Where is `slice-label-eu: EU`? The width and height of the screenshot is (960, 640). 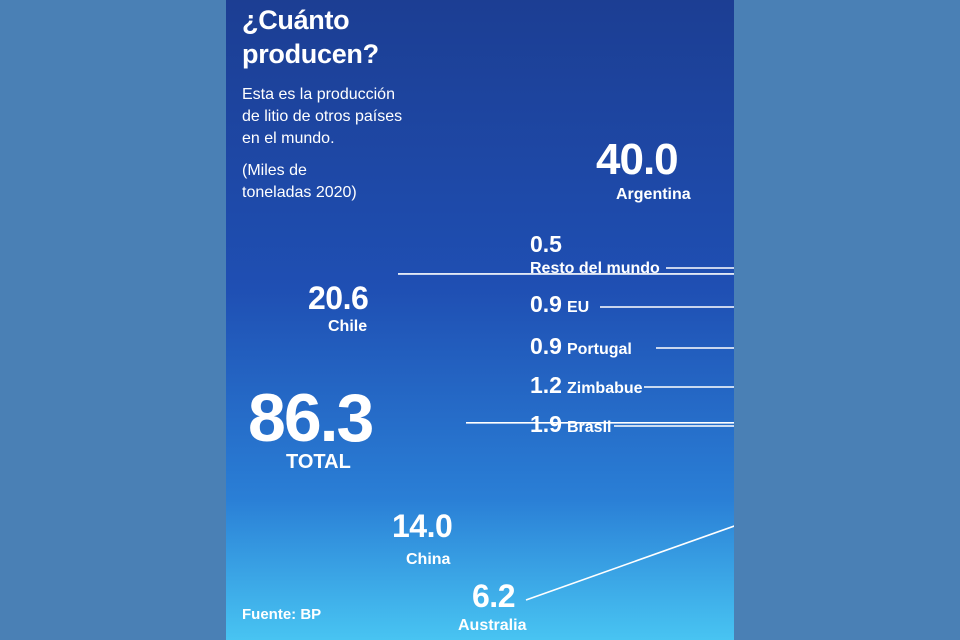 slice-label-eu: EU is located at coordinates (578, 307).